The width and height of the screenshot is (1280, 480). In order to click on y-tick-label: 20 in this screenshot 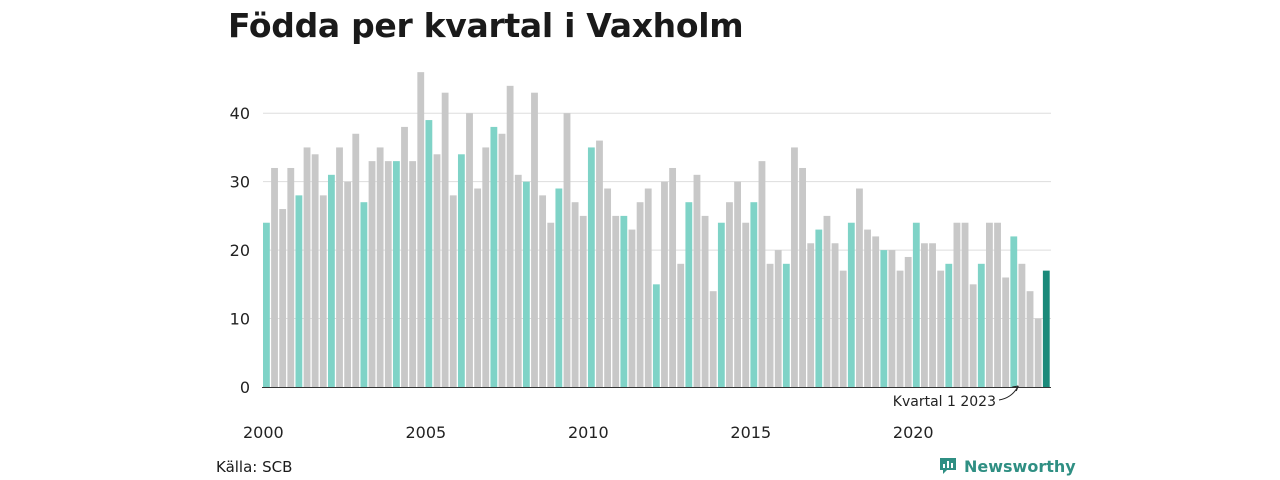, I will do `click(240, 250)`.